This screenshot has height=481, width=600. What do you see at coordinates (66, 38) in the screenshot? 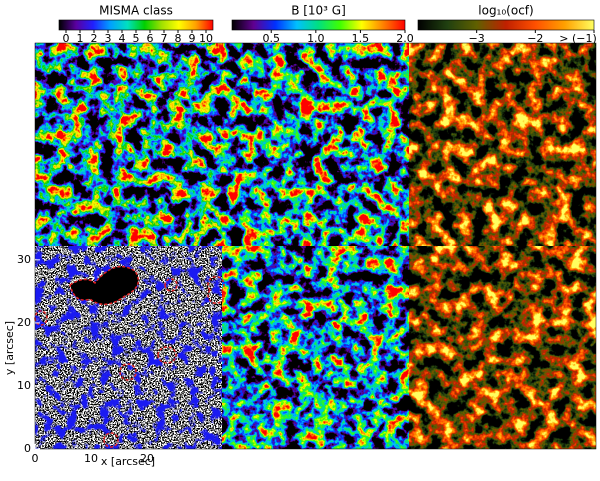
I see `colorbar-tick-label: 0` at bounding box center [66, 38].